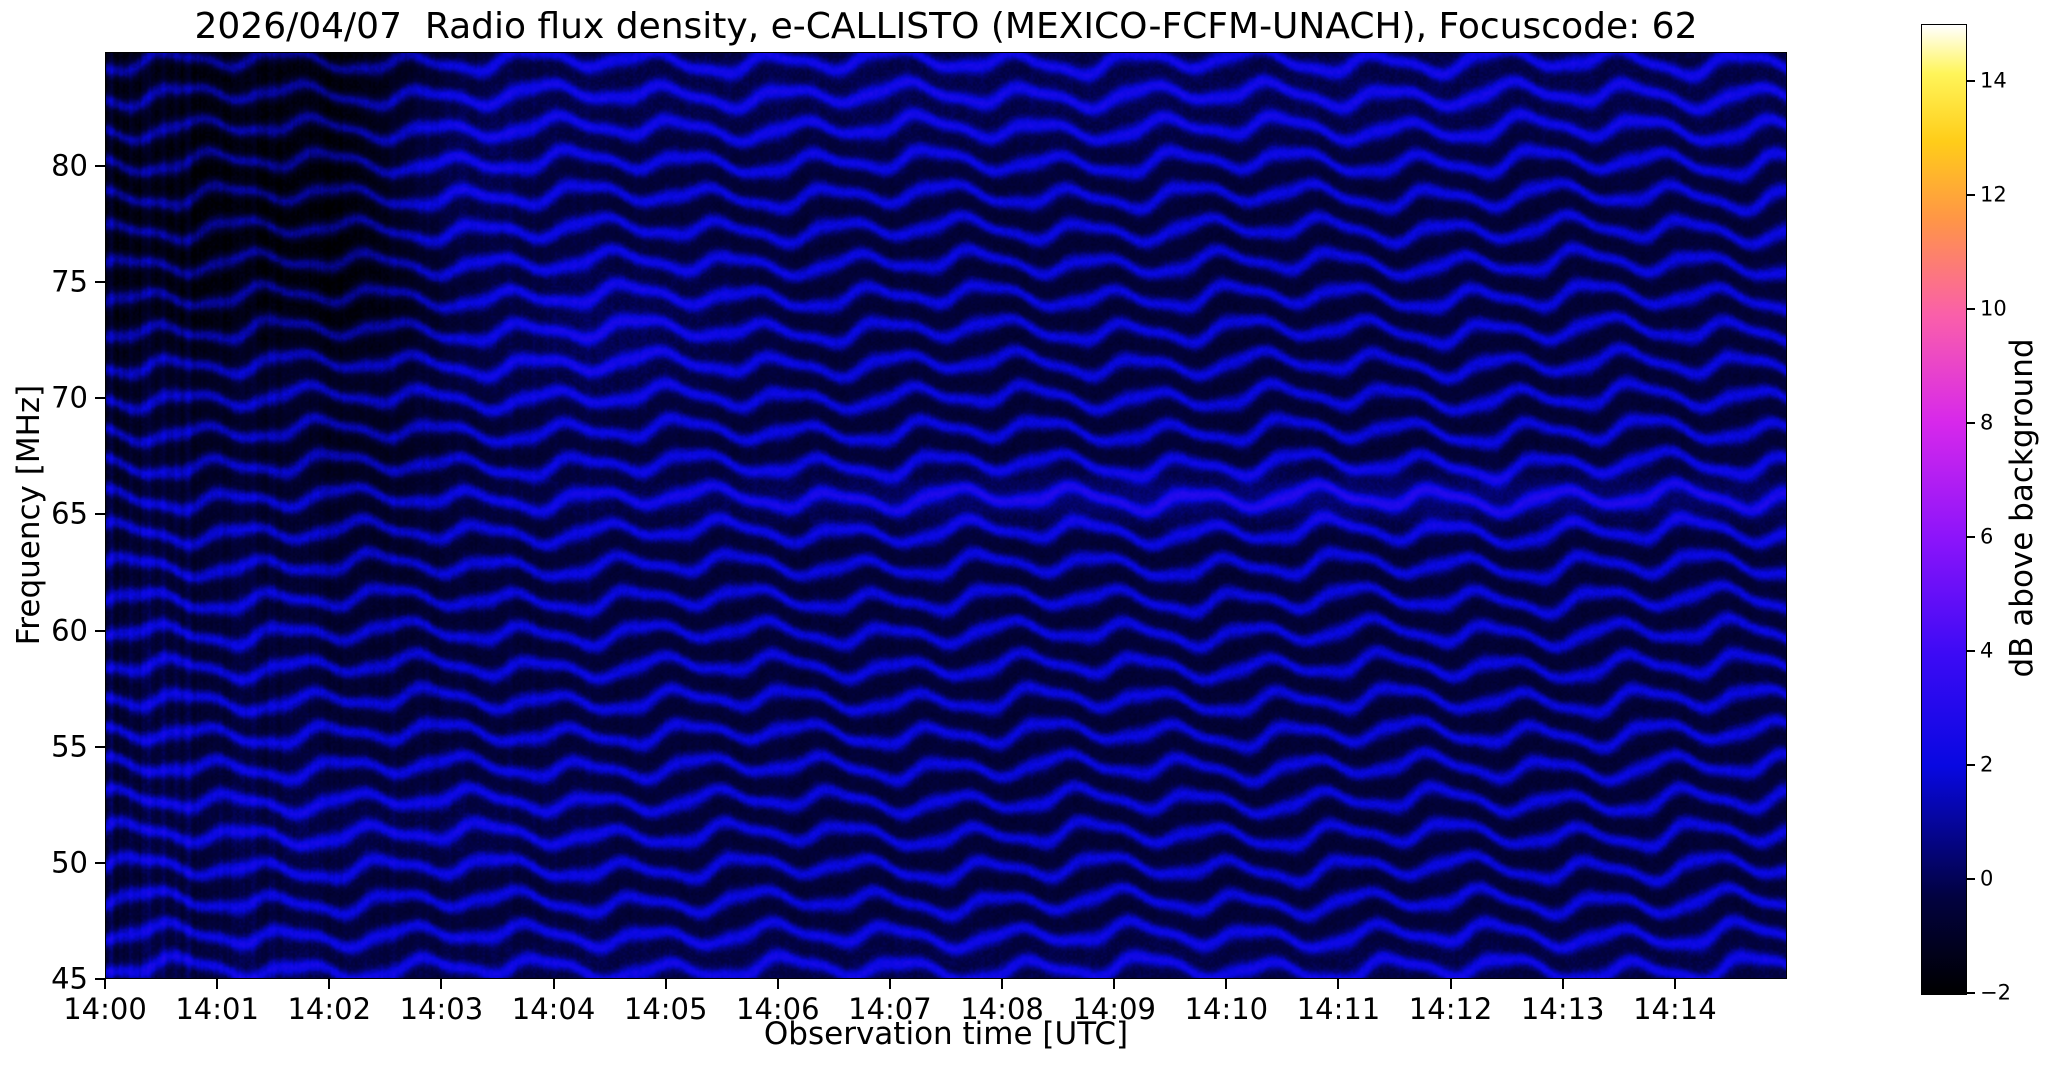 The image size is (2047, 1067). Describe the element at coordinates (329, 1009) in the screenshot. I see `x-tick-label: 14:02` at that location.